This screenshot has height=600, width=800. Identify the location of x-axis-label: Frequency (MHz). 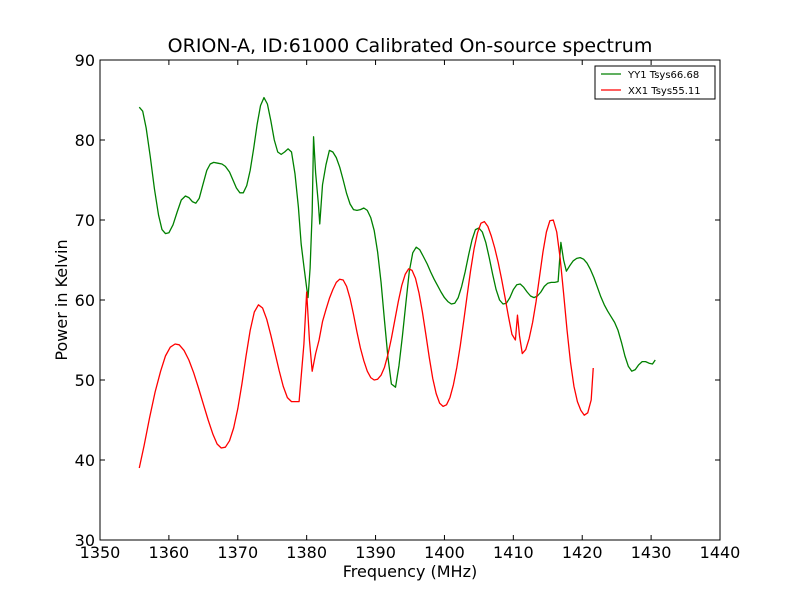
(410, 571).